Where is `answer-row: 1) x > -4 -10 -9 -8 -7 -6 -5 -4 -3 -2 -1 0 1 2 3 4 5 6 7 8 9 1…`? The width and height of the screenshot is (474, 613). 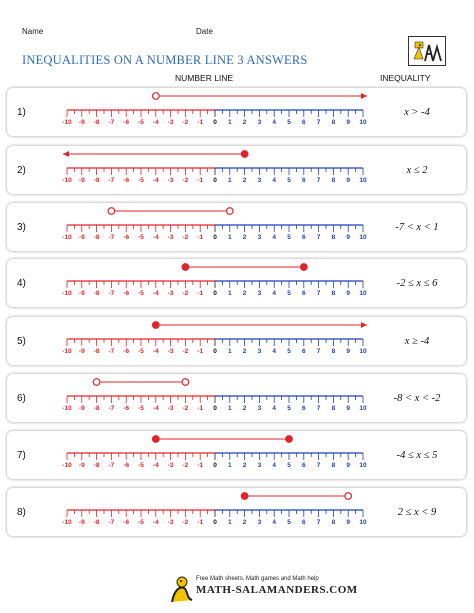
answer-row: 1) x > -4 -10 -9 -8 -7 -6 -5 -4 -3 -2 -1 0 1 2 3 4 5 6 7 8 9 1… is located at coordinates (236, 112).